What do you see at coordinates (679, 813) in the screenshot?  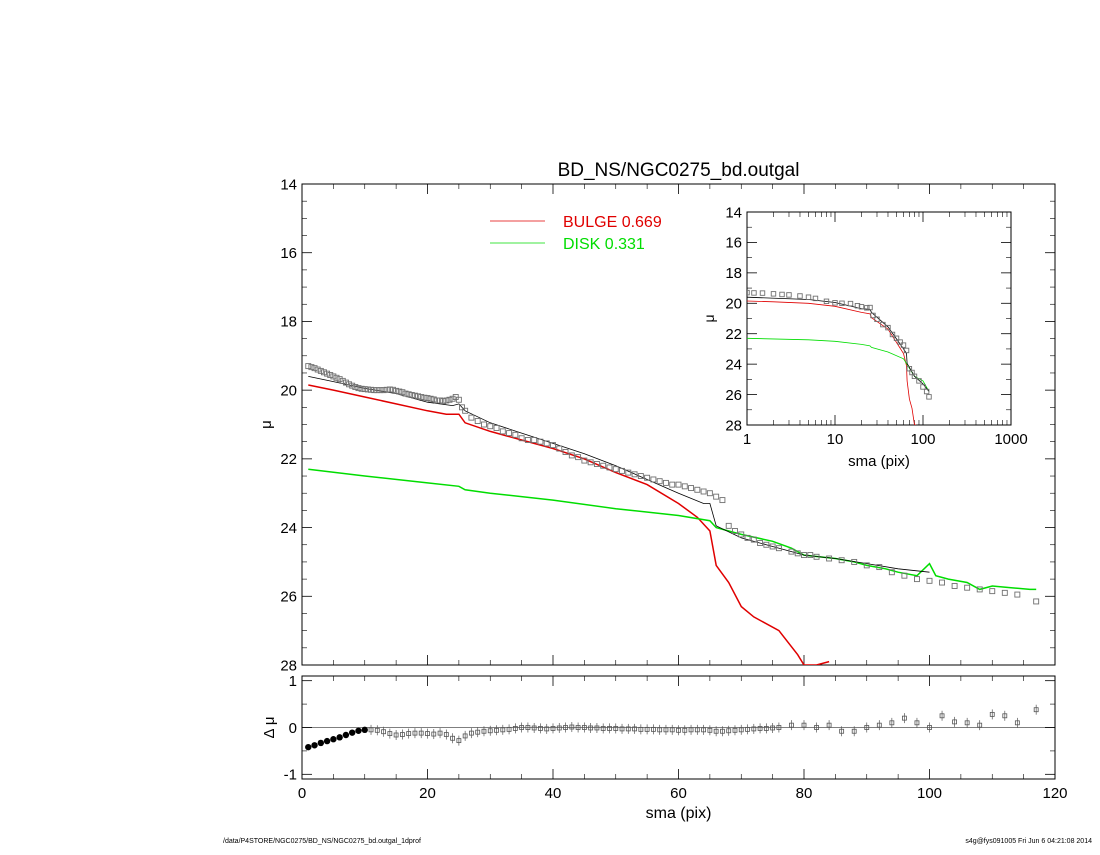 I see `x-axis-label: sma (pix)` at bounding box center [679, 813].